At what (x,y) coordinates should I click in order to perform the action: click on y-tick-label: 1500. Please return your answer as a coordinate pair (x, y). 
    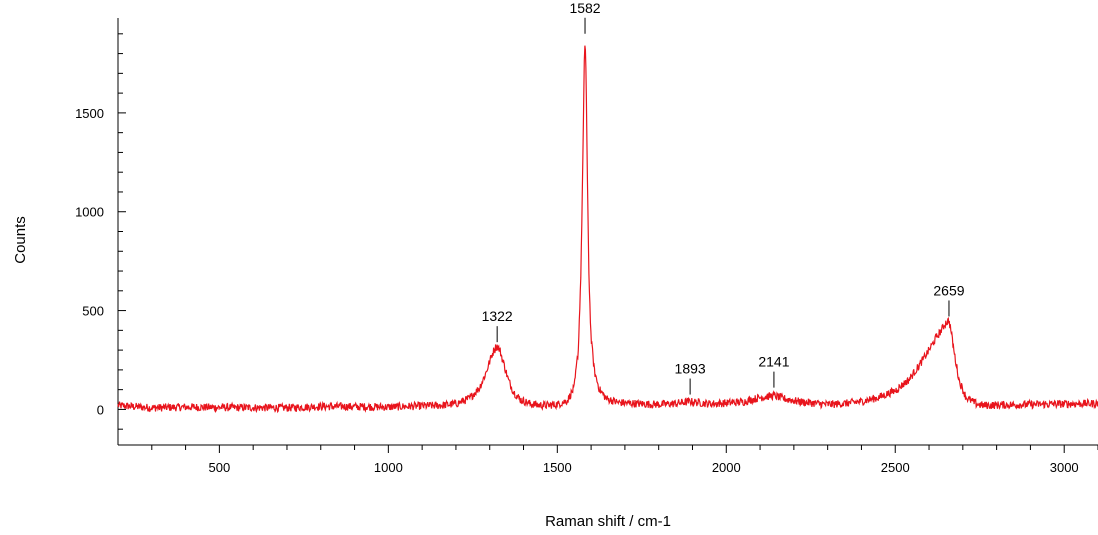
    Looking at the image, I should click on (89, 113).